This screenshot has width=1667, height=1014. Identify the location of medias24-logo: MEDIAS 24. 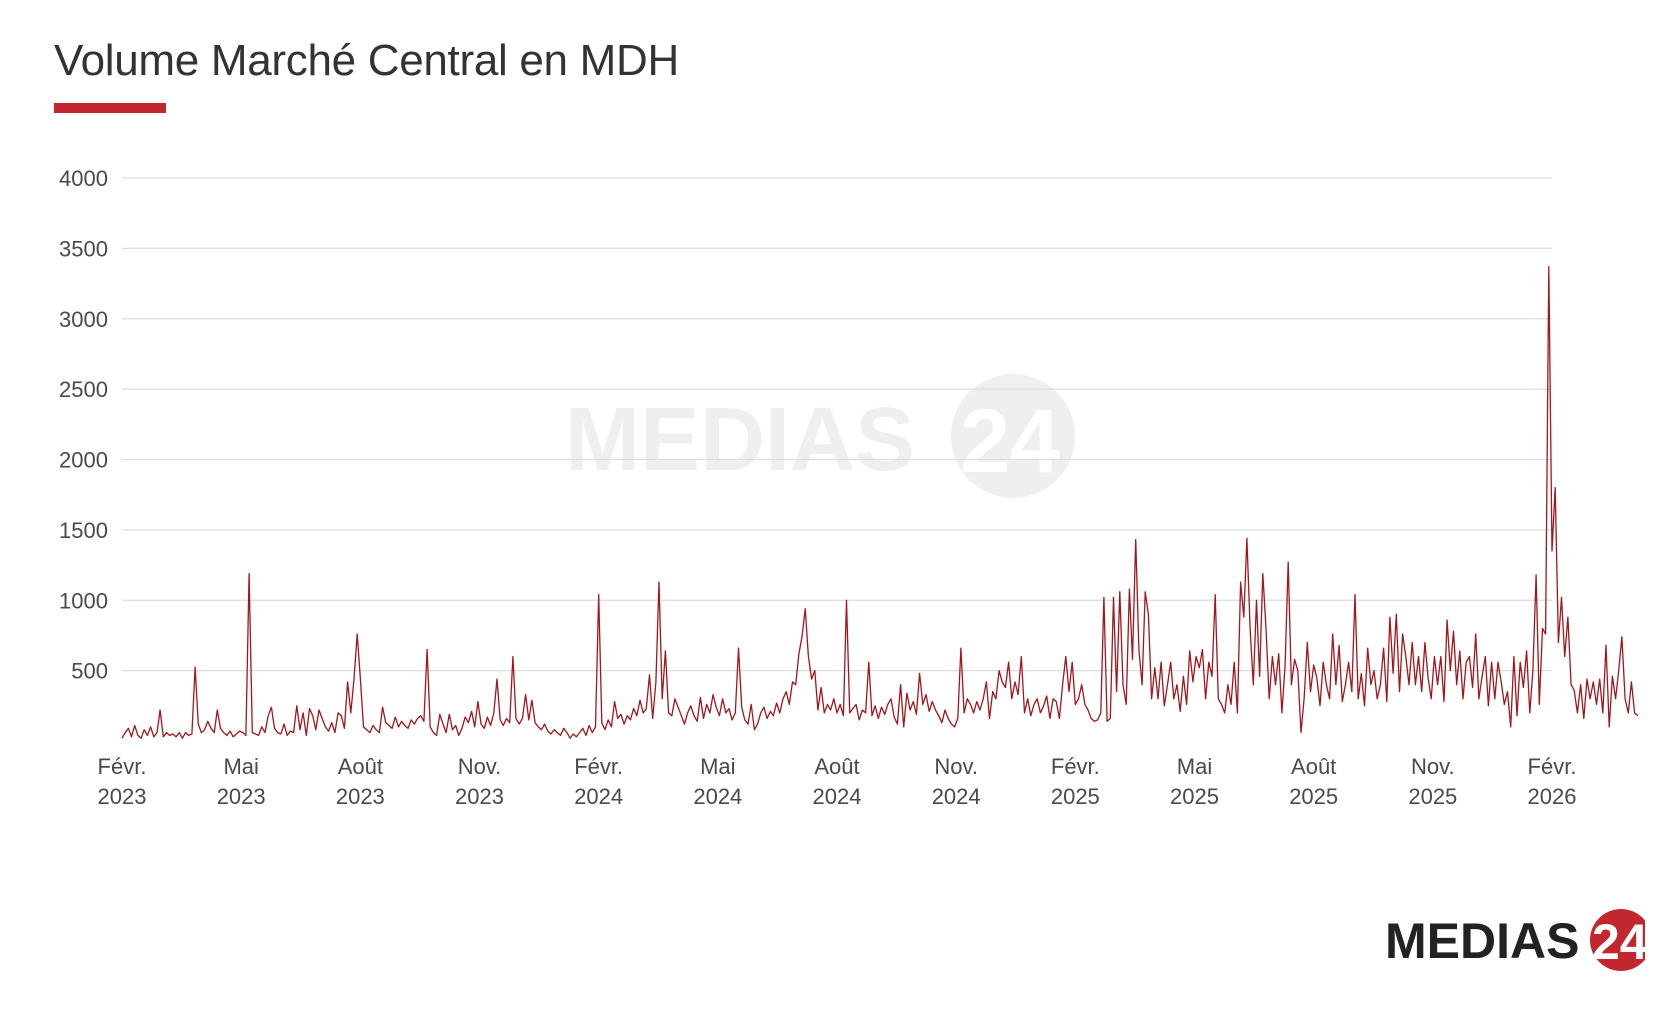
(1515, 940).